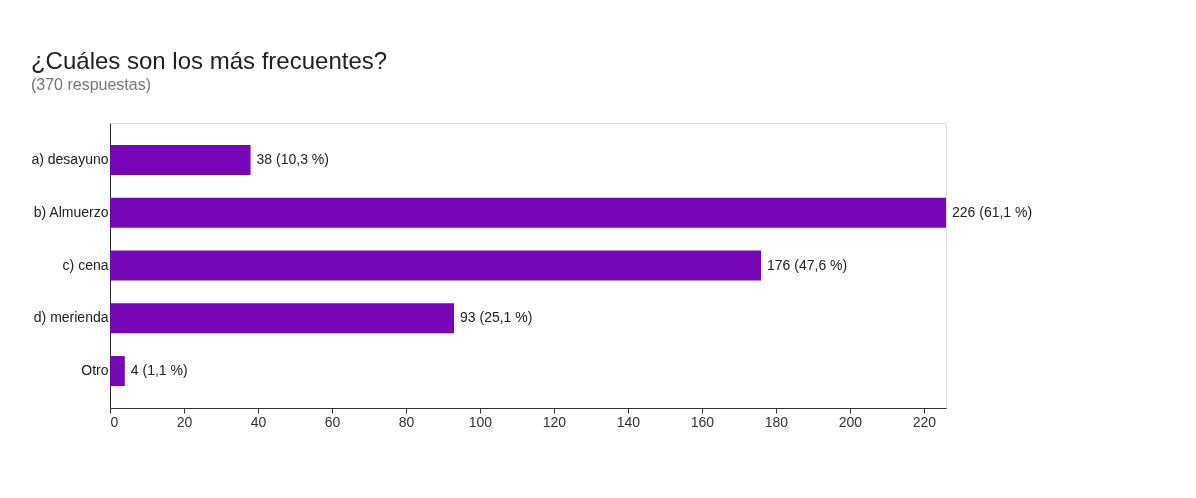  What do you see at coordinates (184, 421) in the screenshot?
I see `x-tick-label: 20` at bounding box center [184, 421].